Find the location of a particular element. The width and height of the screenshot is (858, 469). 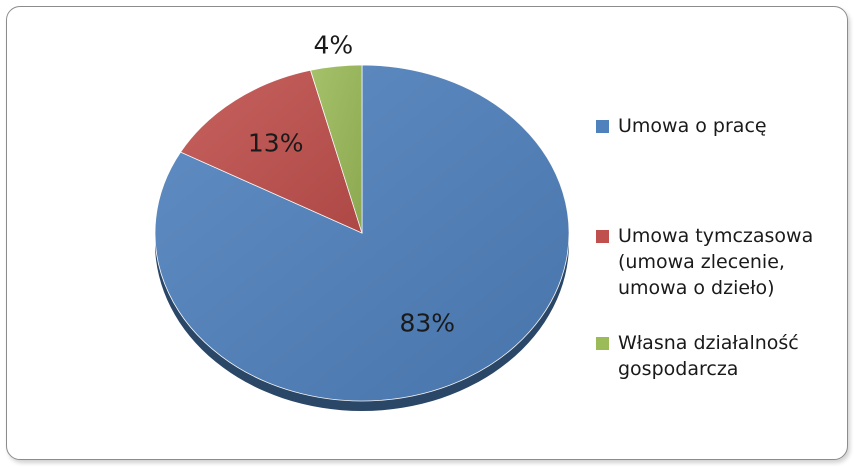

legend-swatch-umowa-o-prace is located at coordinates (602, 126).